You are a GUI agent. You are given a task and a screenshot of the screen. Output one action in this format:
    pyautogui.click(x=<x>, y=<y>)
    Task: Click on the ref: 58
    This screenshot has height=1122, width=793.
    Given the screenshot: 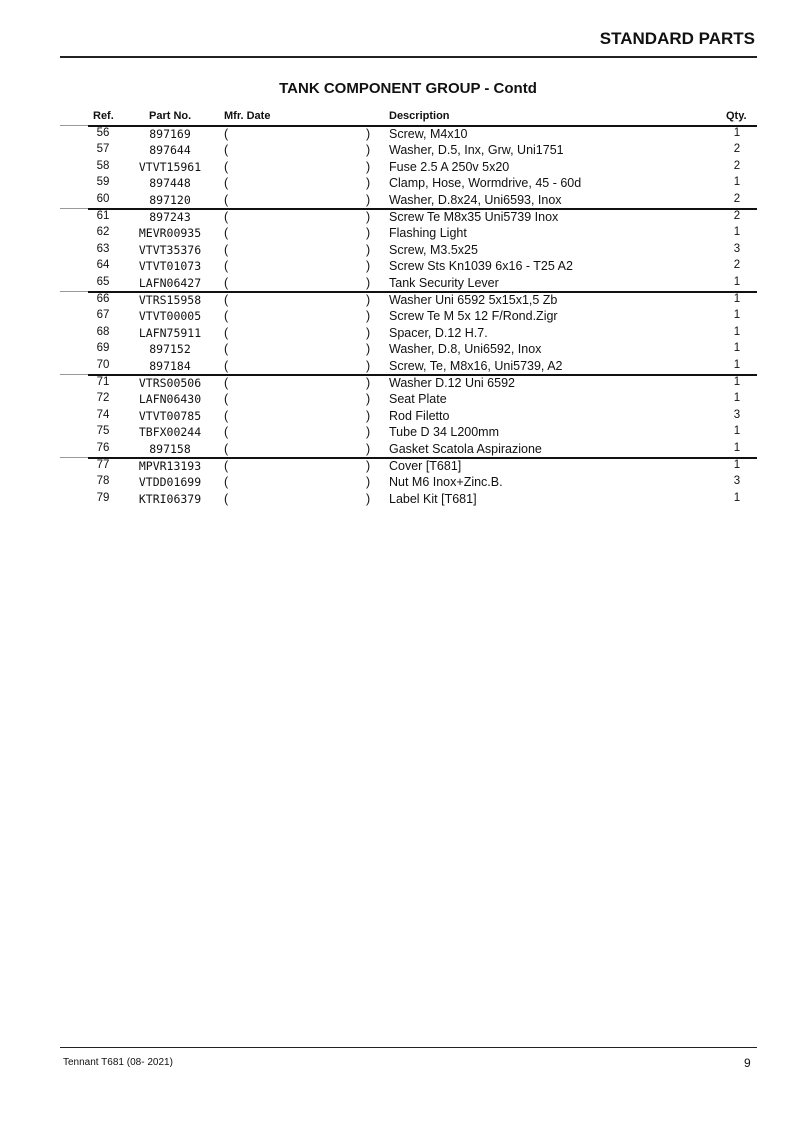 What is the action you would take?
    pyautogui.click(x=103, y=165)
    